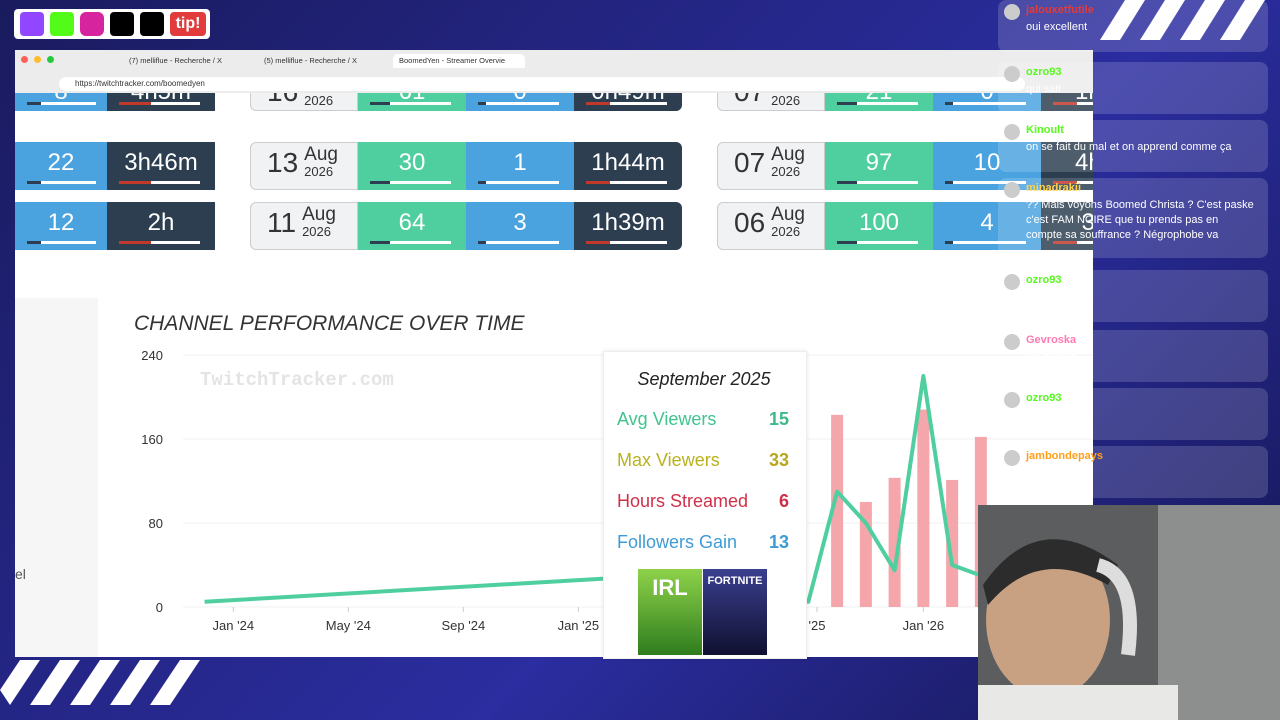  Describe the element at coordinates (1067, 226) in the screenshot. I see `duration: 3h` at that location.